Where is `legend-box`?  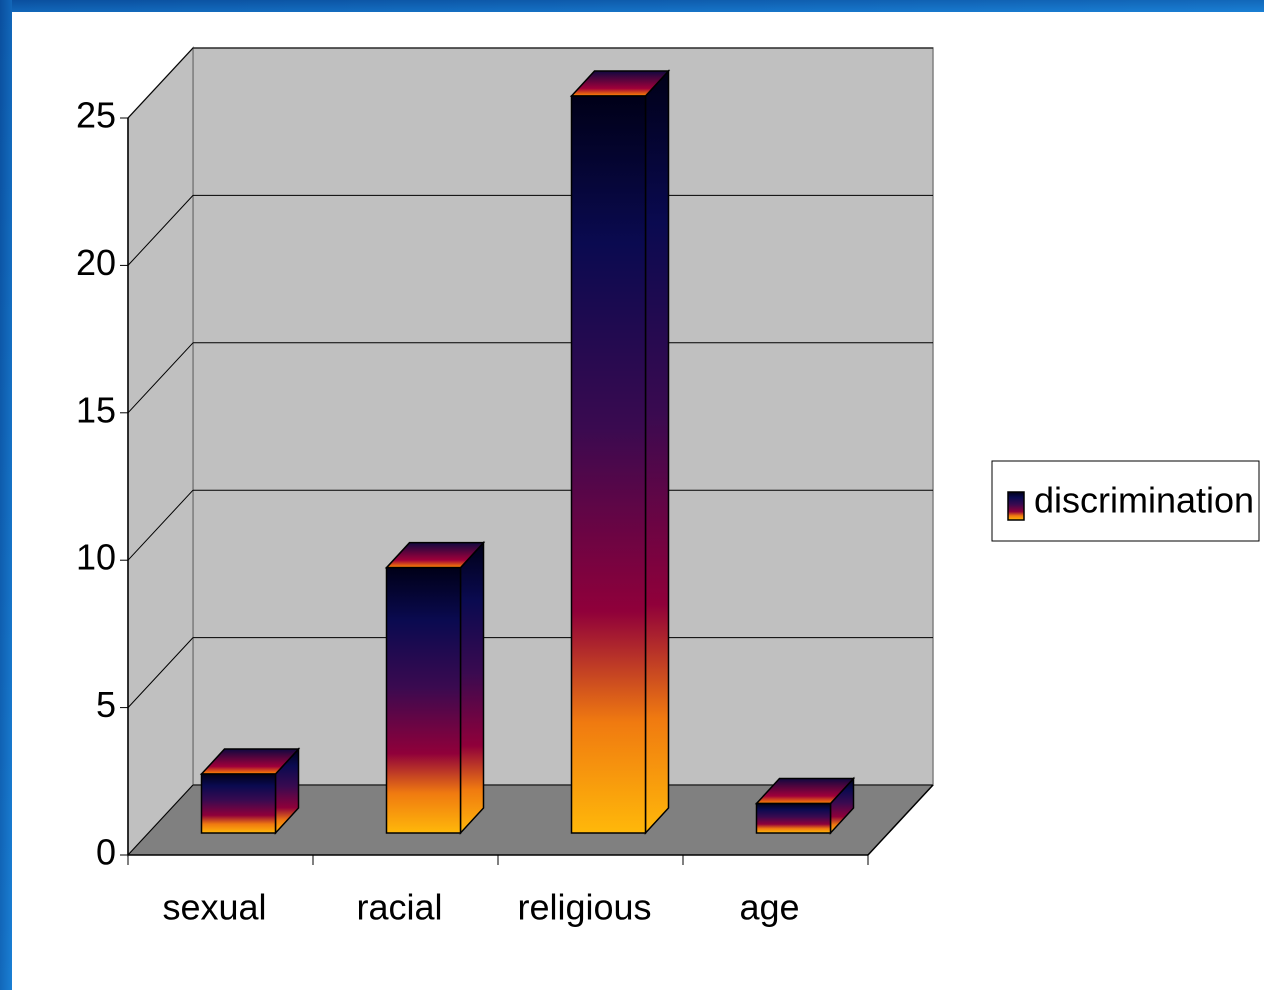
legend-box is located at coordinates (1125, 501).